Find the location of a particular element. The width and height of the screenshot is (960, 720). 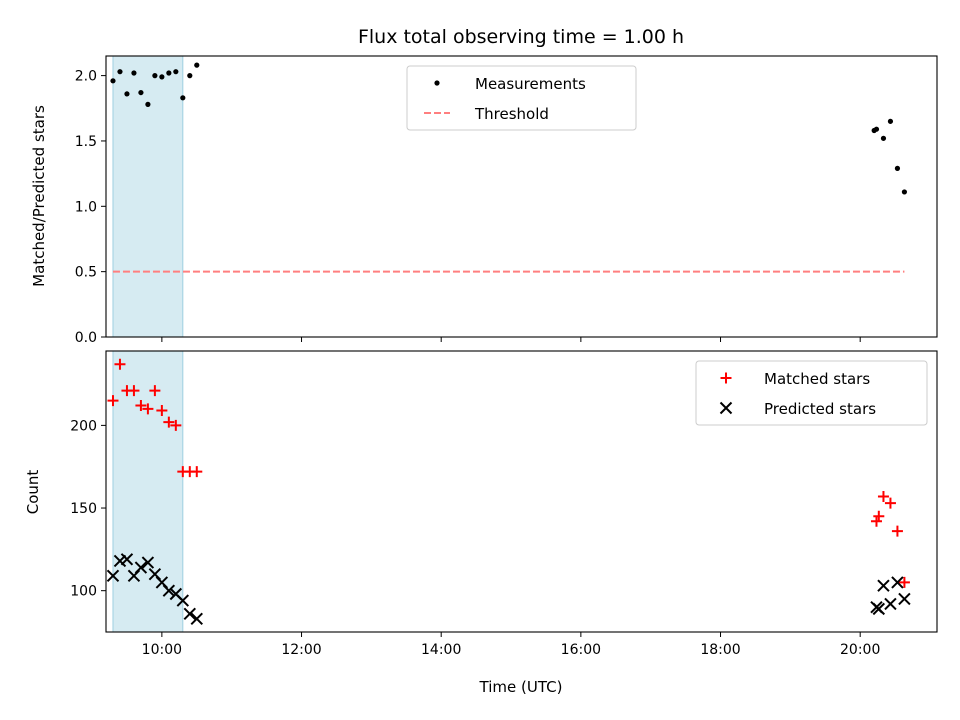

shaded-observing-span is located at coordinates (148, 196).